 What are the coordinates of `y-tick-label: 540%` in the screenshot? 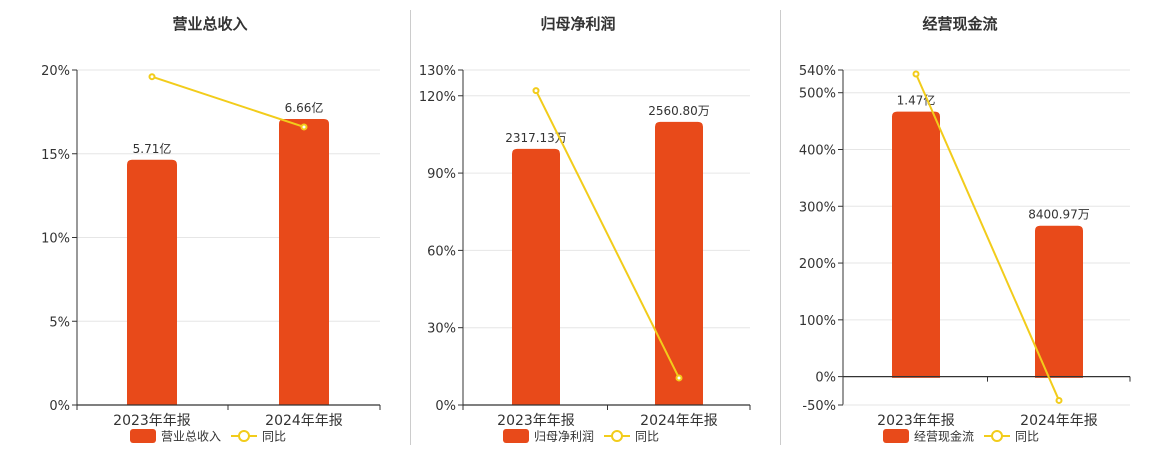 It's located at (817, 71).